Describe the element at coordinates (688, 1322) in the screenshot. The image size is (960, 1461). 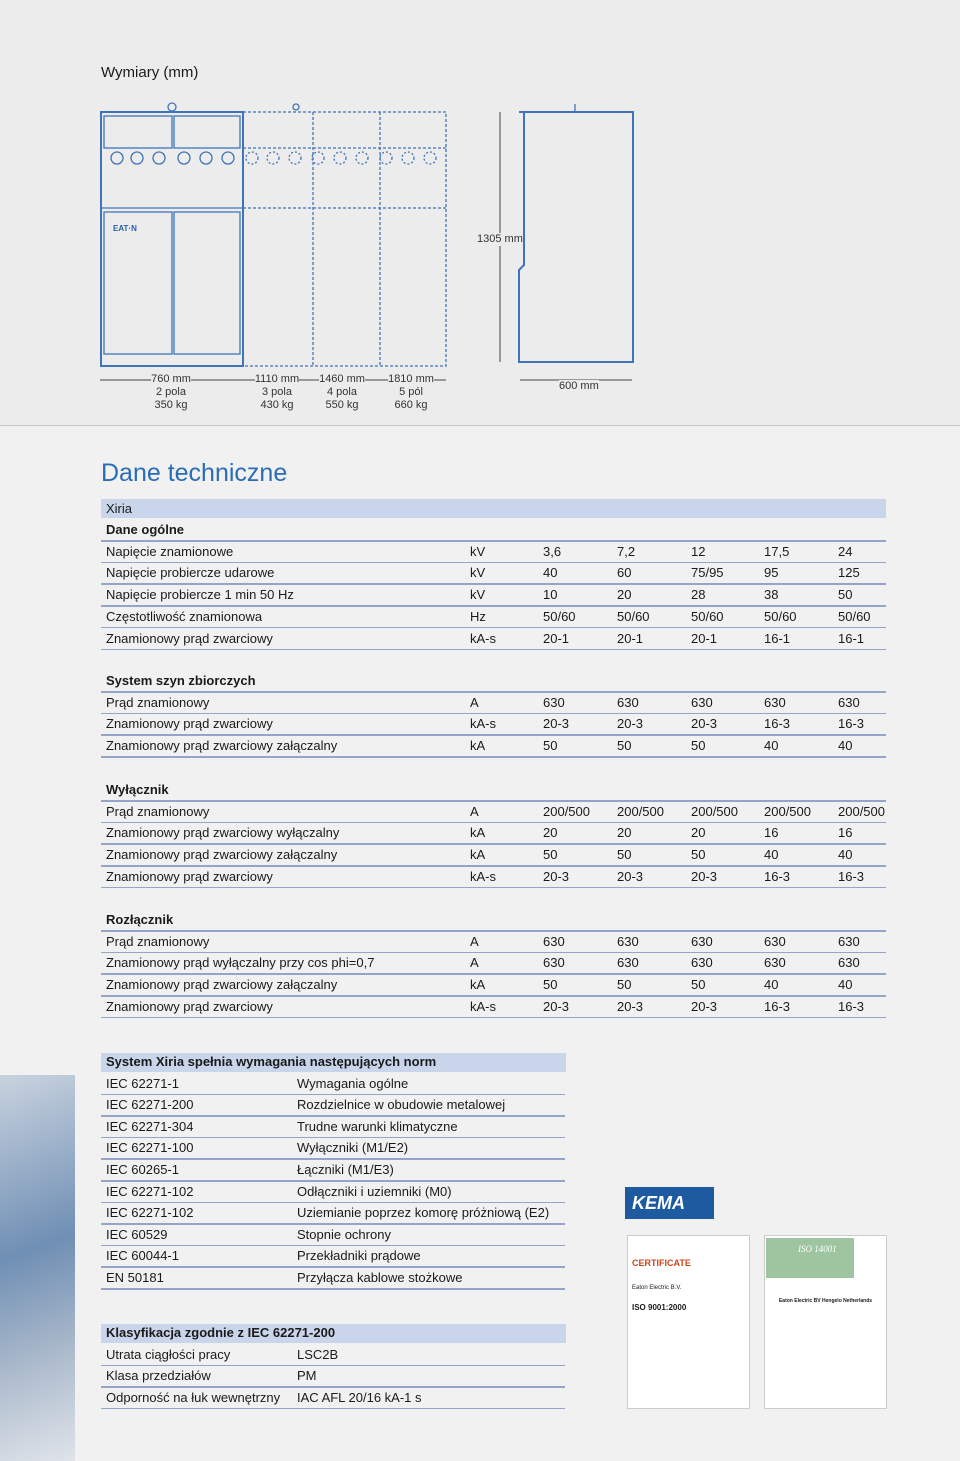
I see `certificate` at that location.